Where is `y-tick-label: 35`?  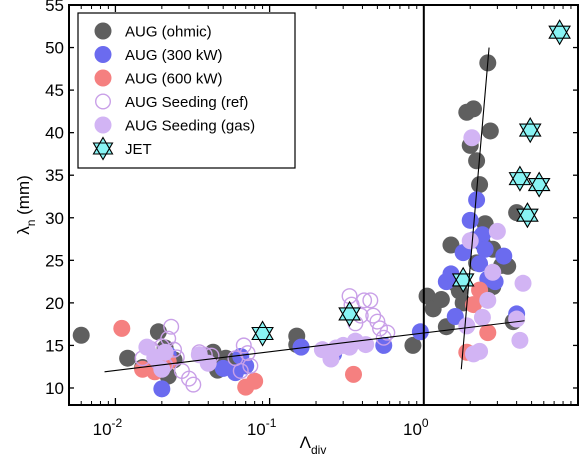 y-tick-label: 35 is located at coordinates (54, 175).